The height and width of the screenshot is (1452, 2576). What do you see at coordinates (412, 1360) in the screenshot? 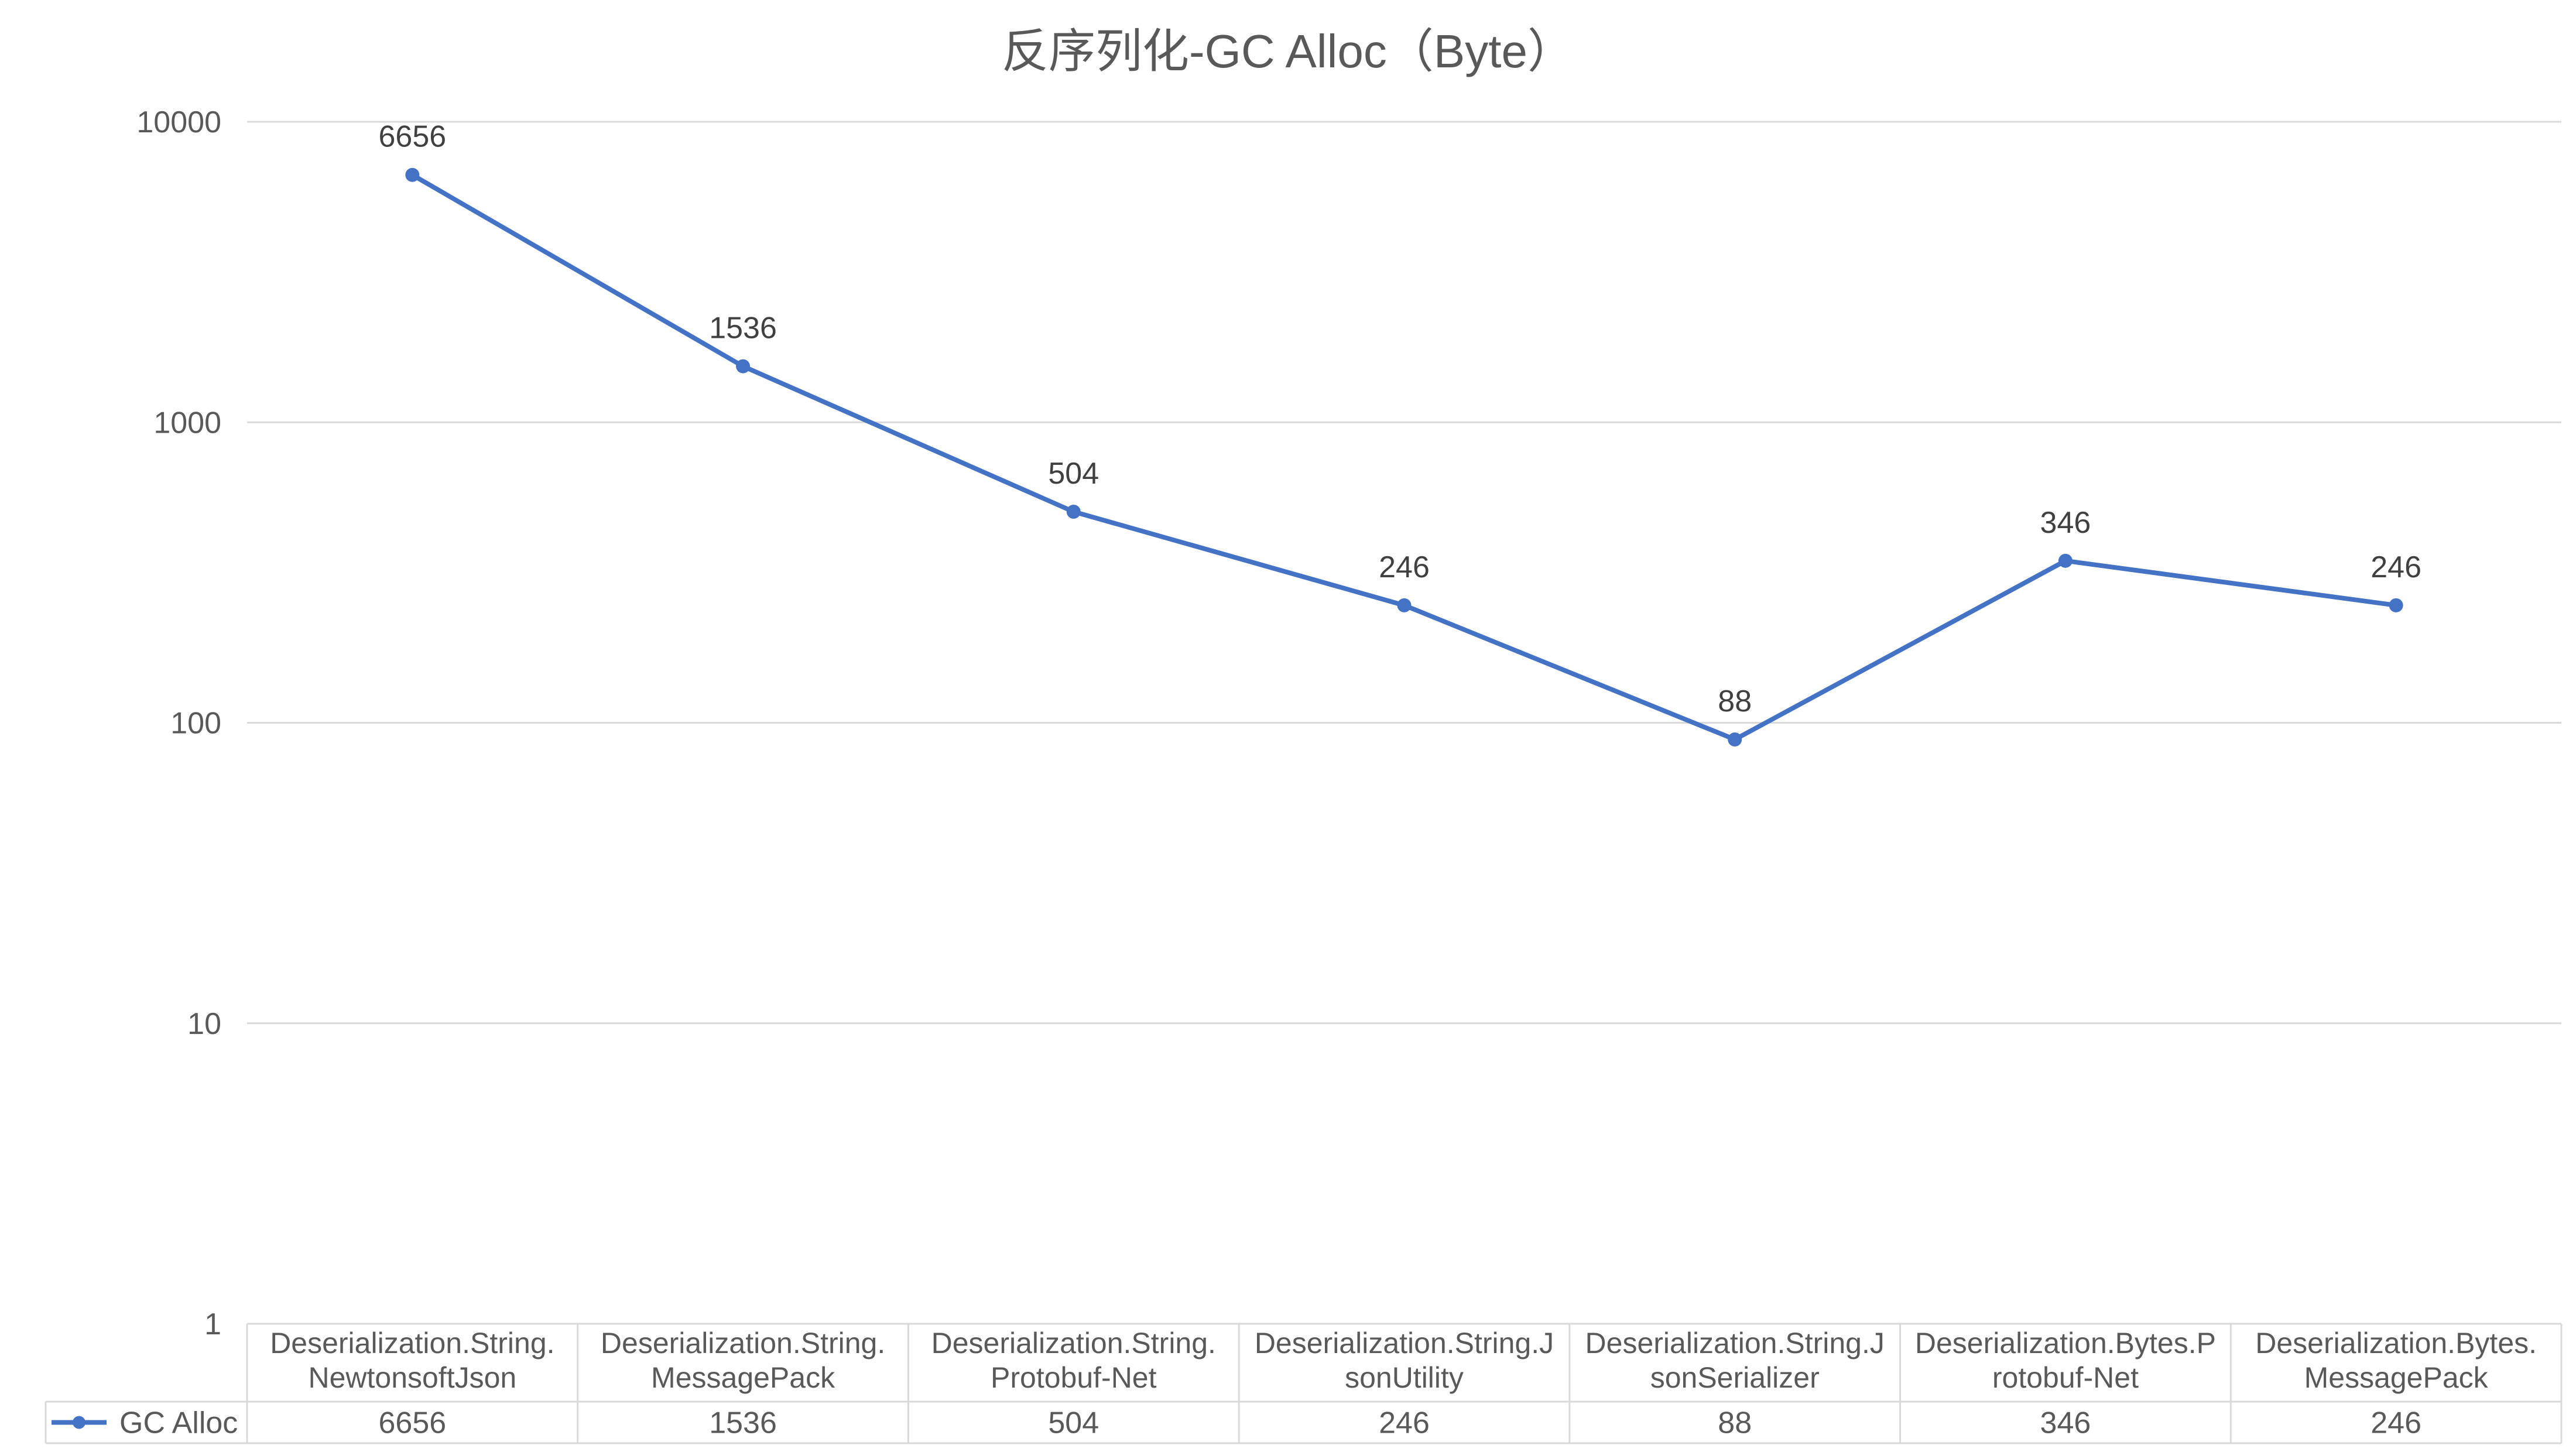
I see `category-label: Deserialization.String. NewtonsoftJson` at bounding box center [412, 1360].